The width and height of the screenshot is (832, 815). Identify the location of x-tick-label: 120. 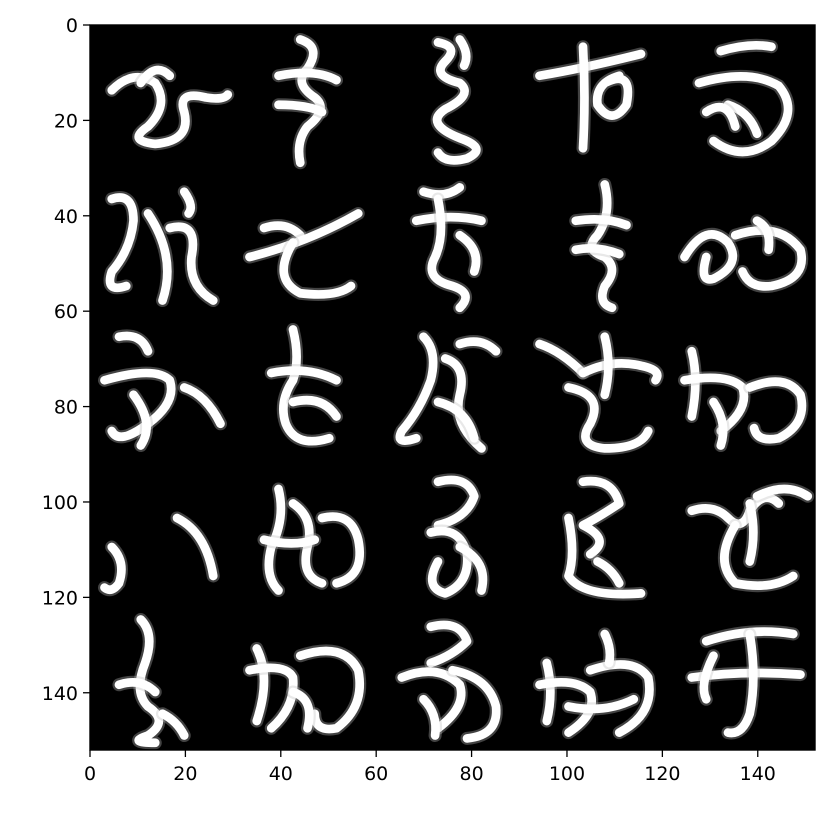
(662, 774).